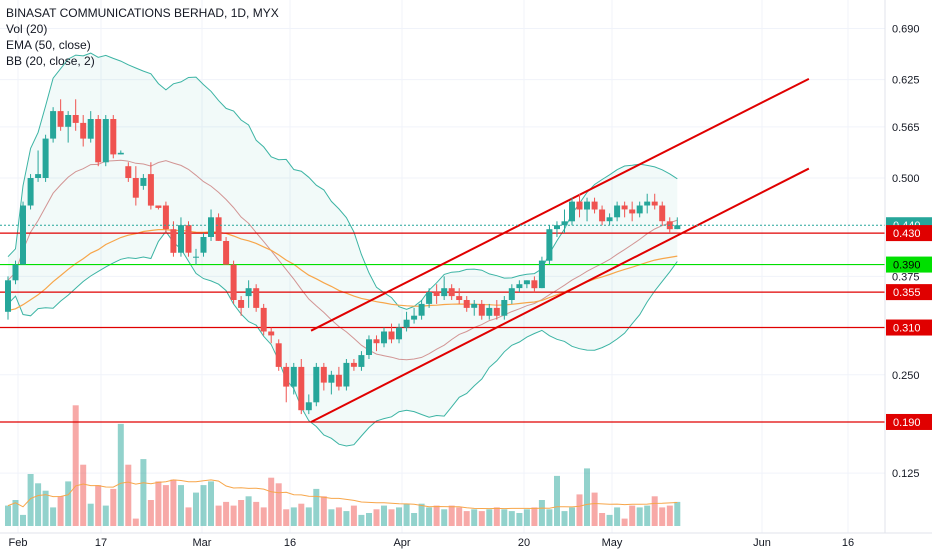  I want to click on volume-indicator-label: Vol (20), so click(27, 29).